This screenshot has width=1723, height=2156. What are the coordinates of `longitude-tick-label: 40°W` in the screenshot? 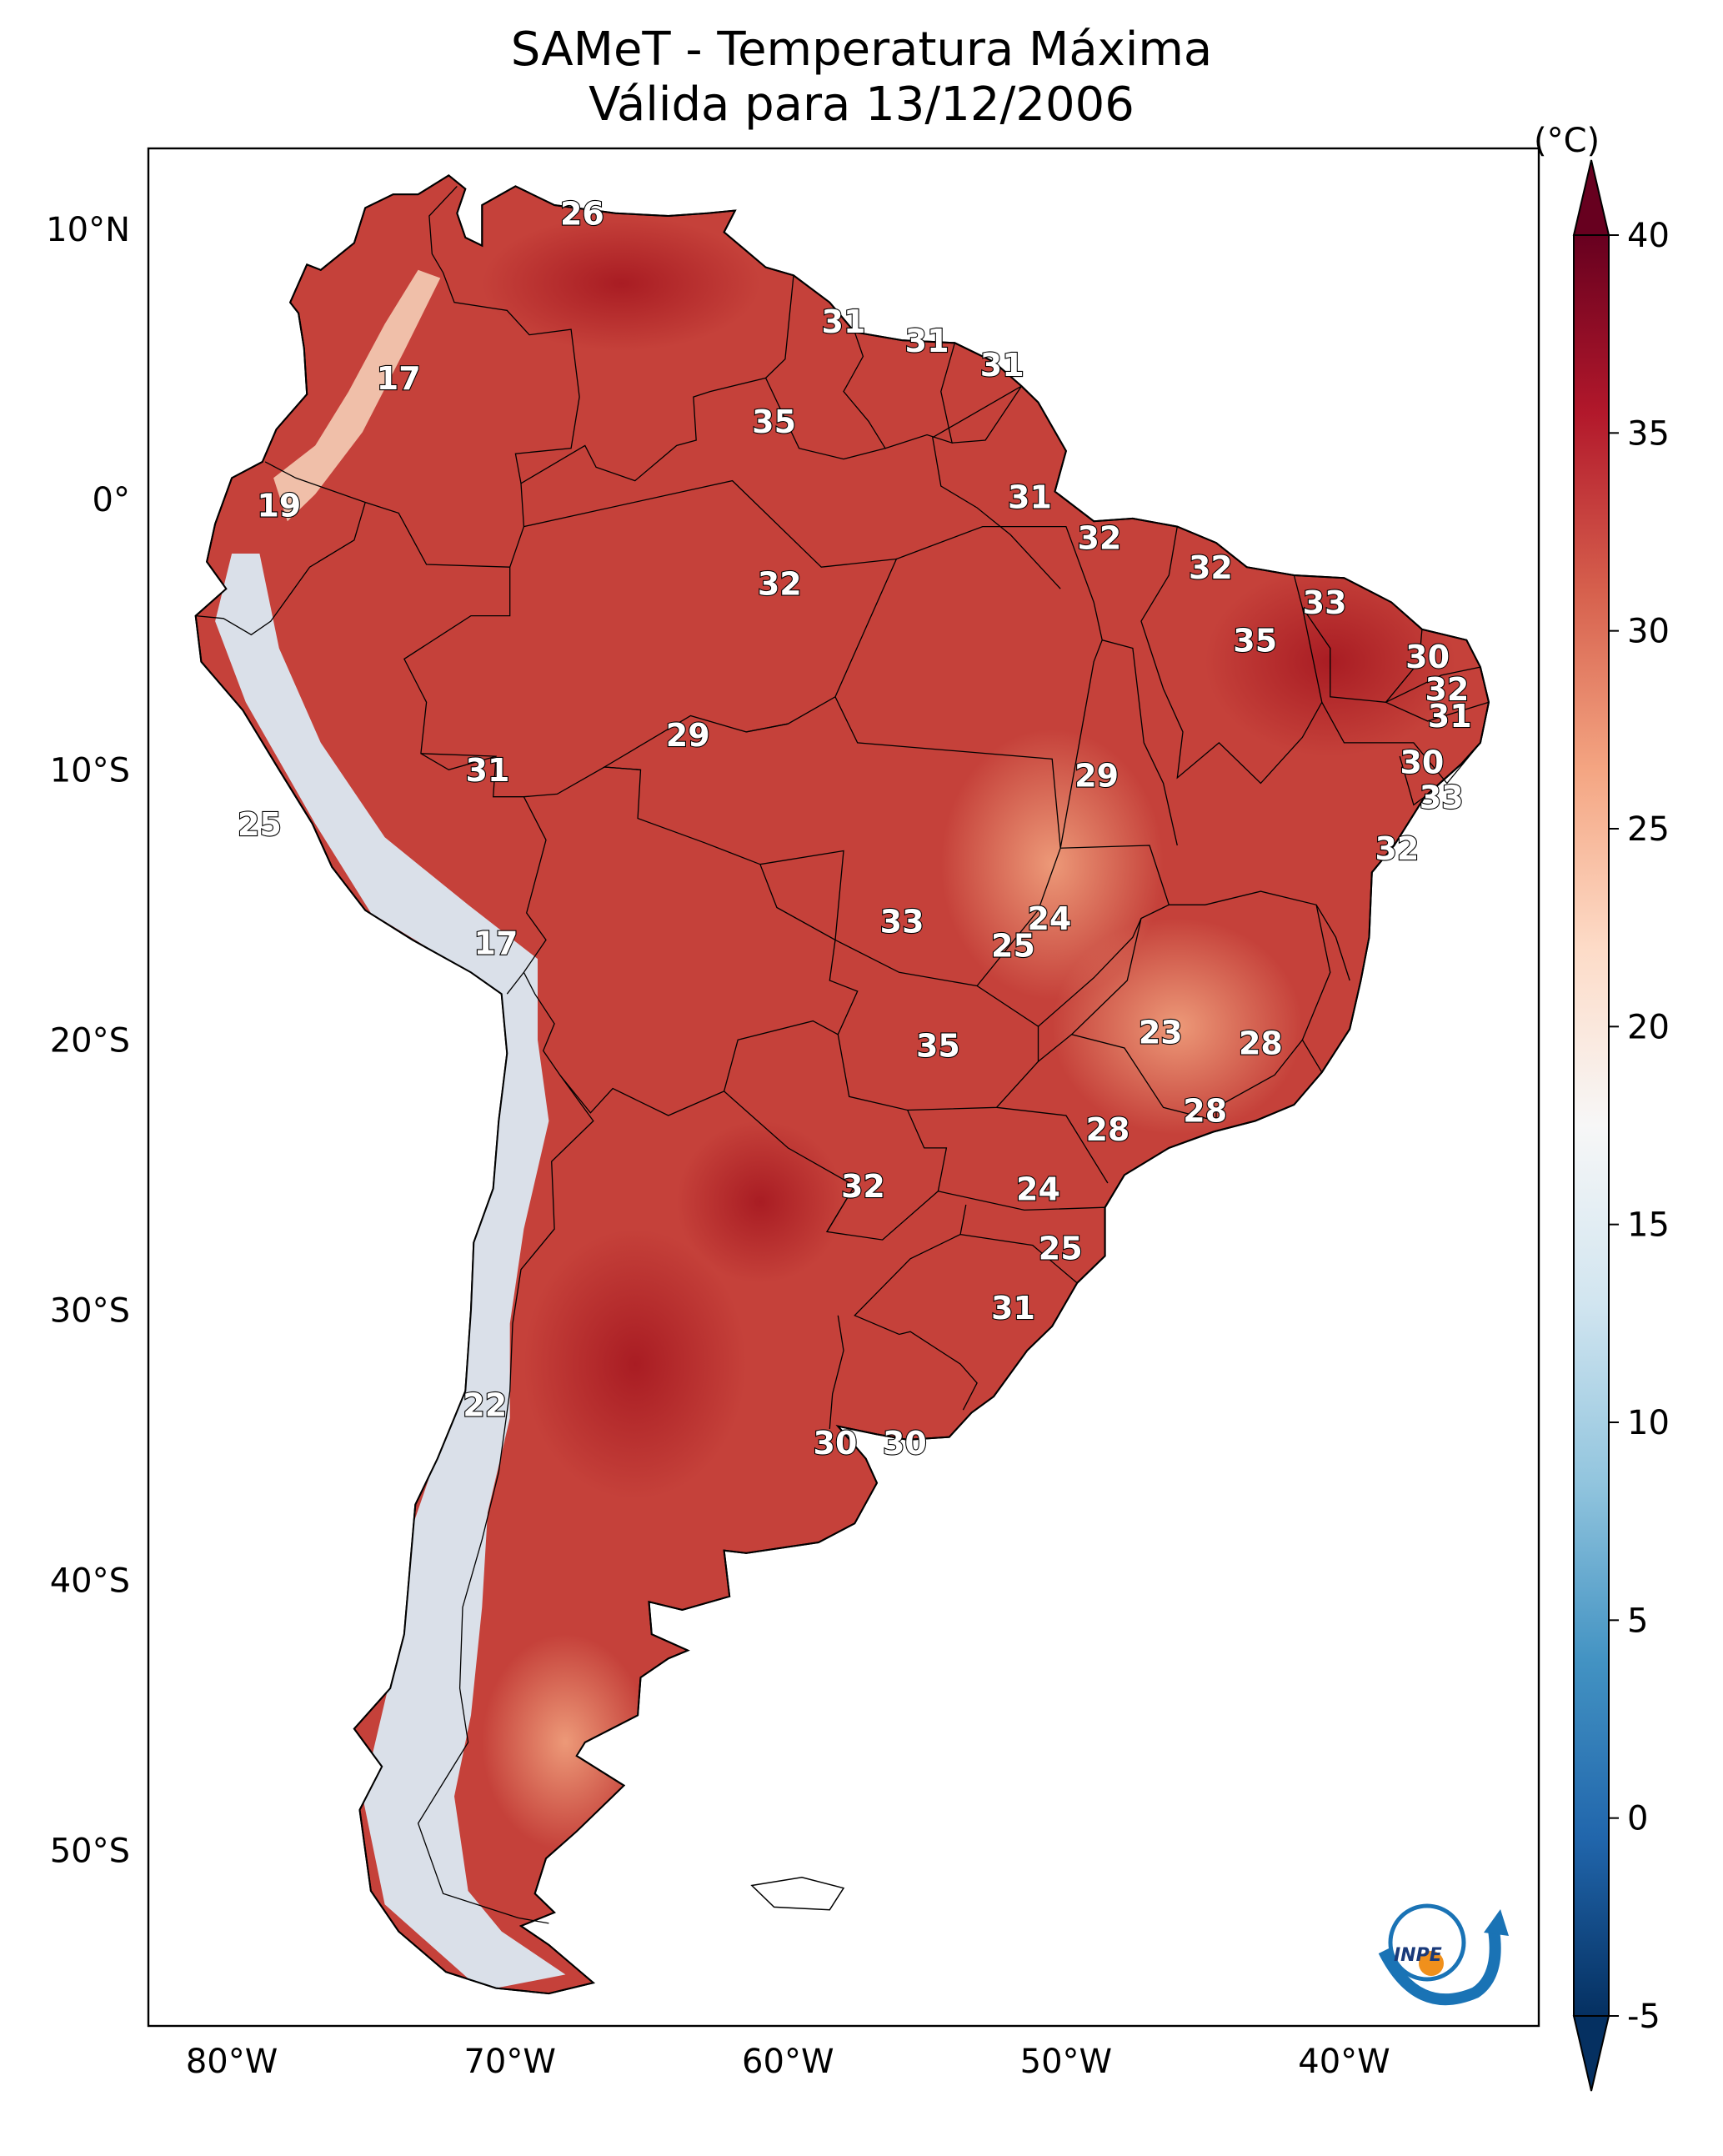 It's located at (1344, 2062).